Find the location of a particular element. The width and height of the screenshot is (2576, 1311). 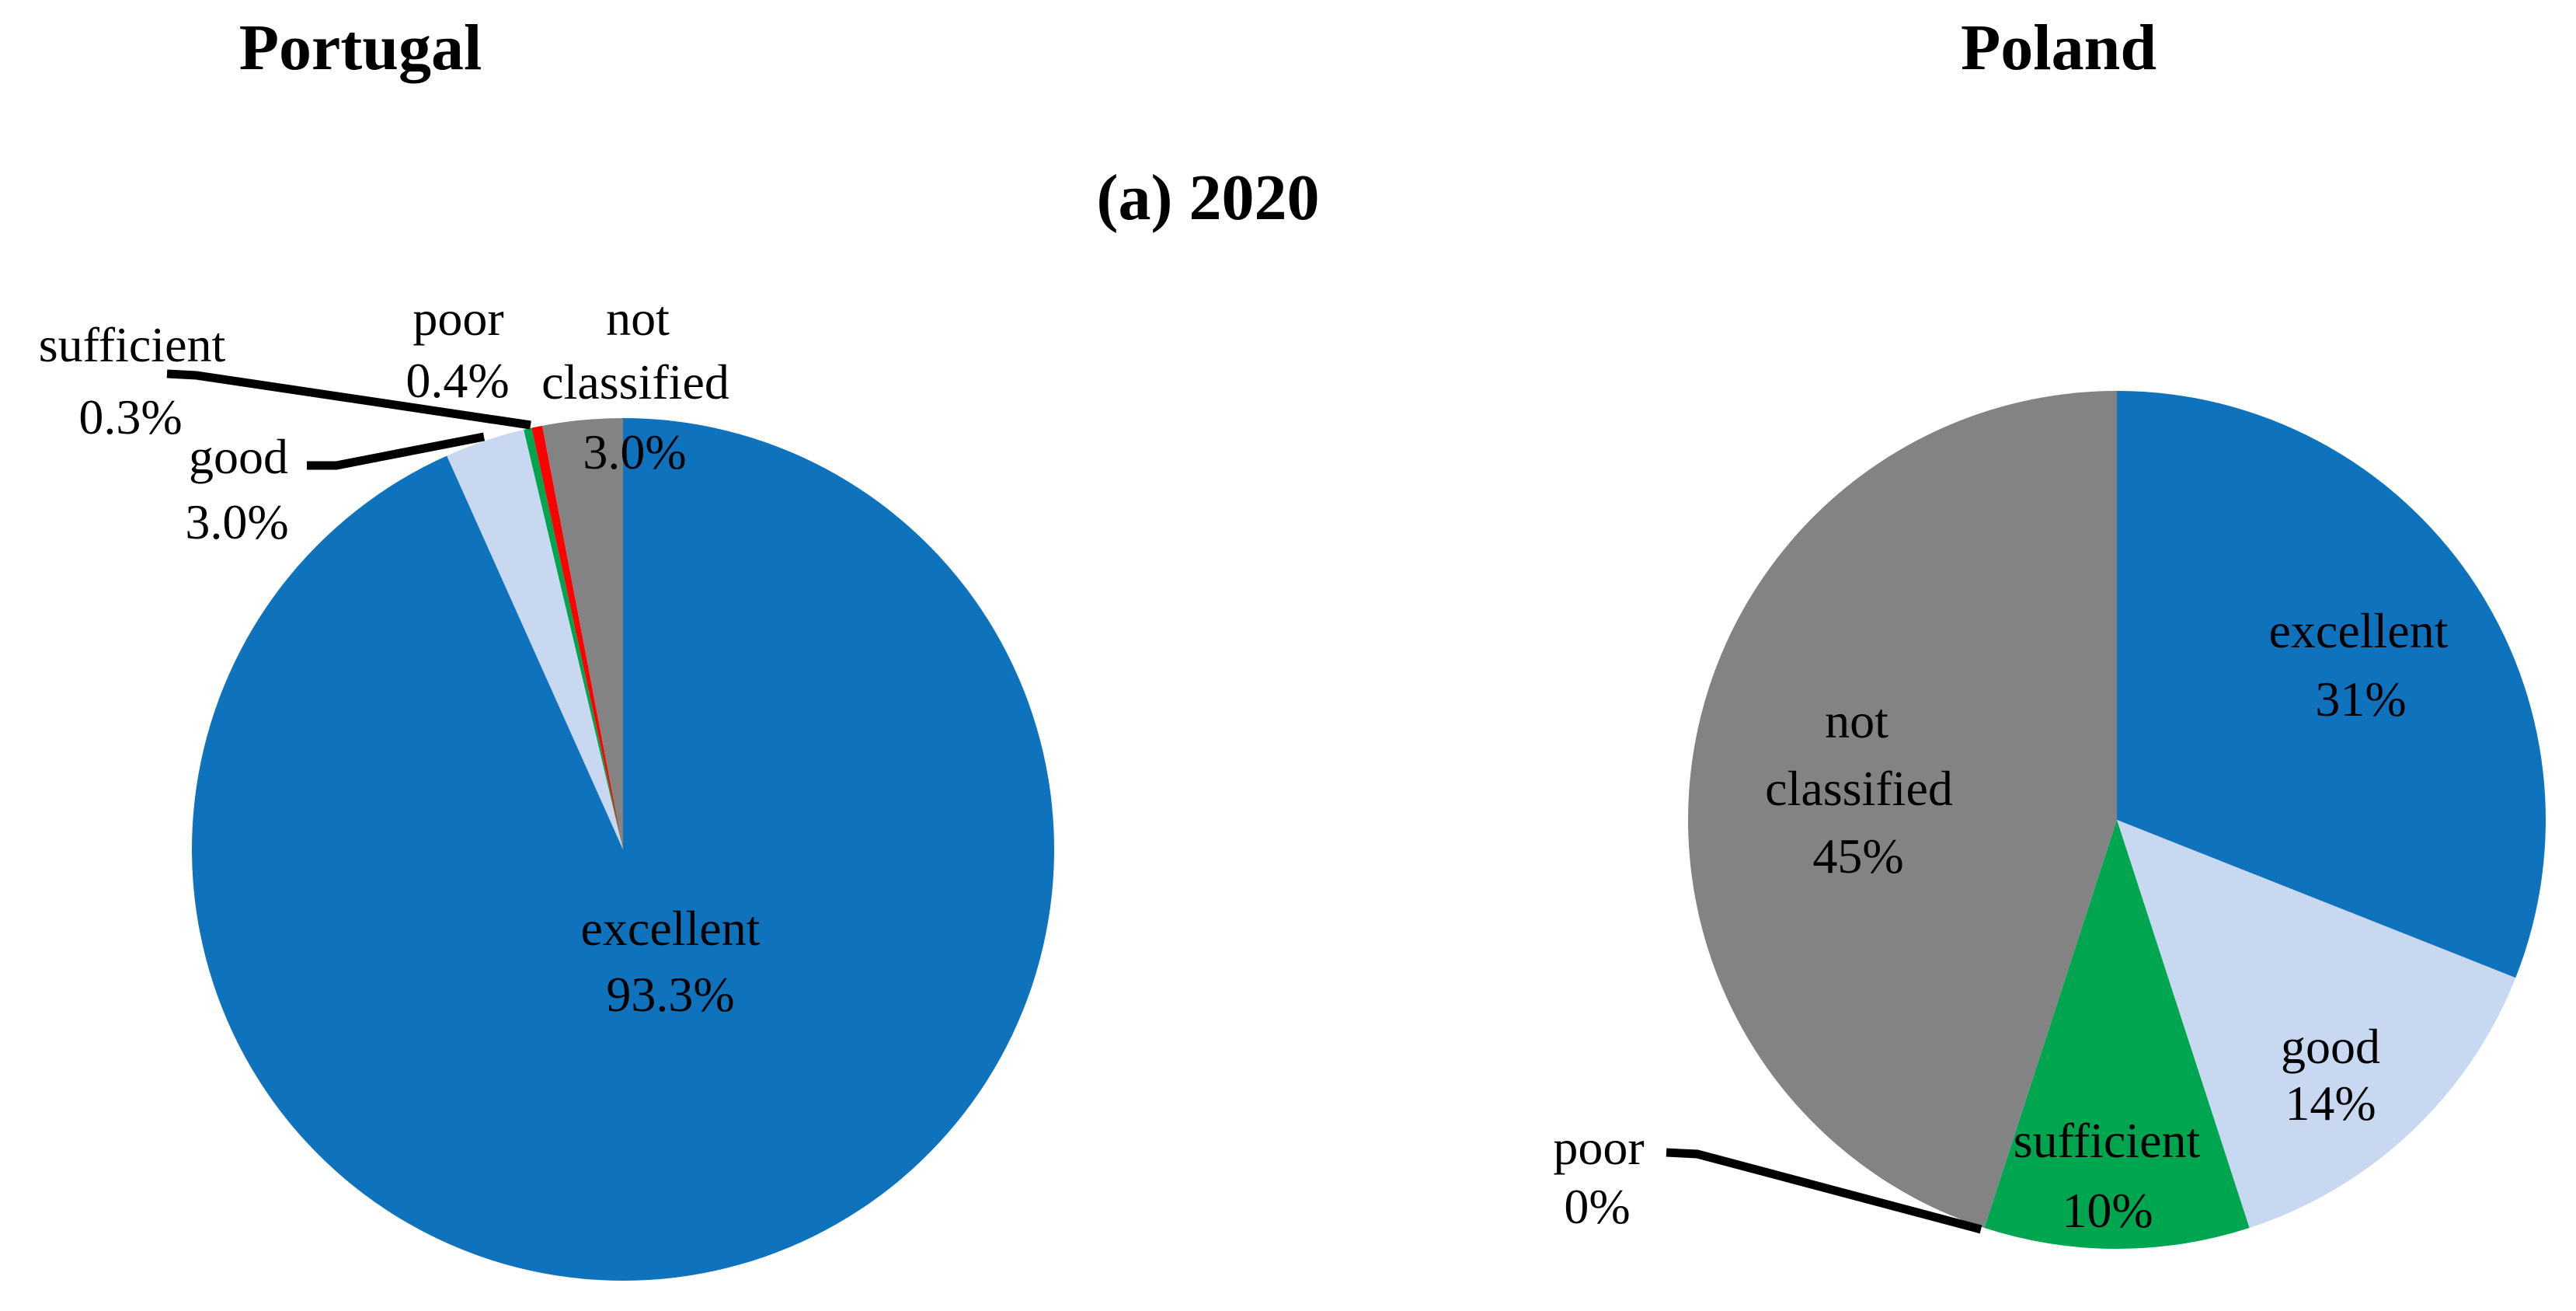

poland-not-classified-label-line1: not is located at coordinates (1856, 720).